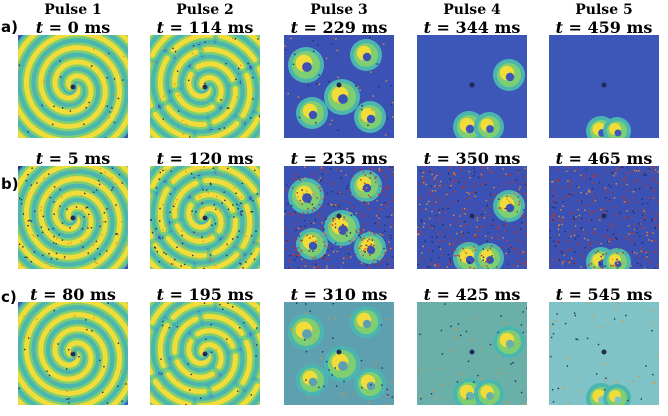  Describe the element at coordinates (73, 353) in the screenshot. I see `simulation-panel` at that location.